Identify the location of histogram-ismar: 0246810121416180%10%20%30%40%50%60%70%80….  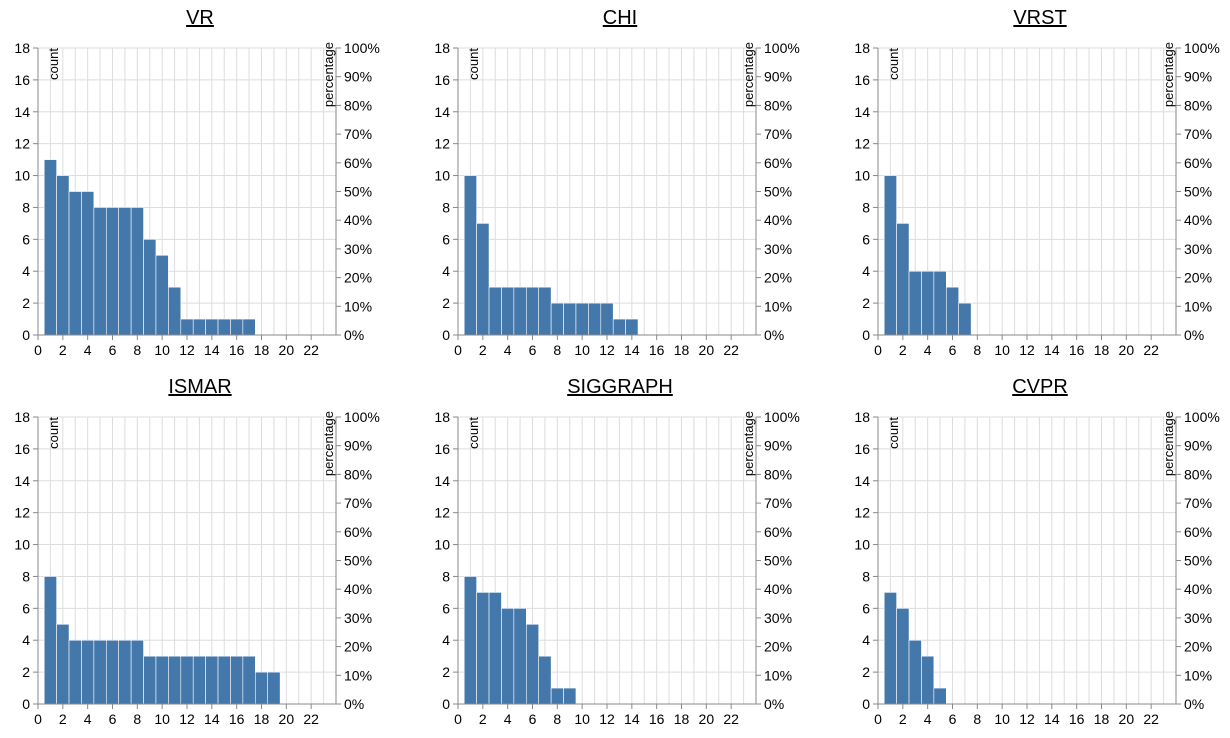
(196, 568).